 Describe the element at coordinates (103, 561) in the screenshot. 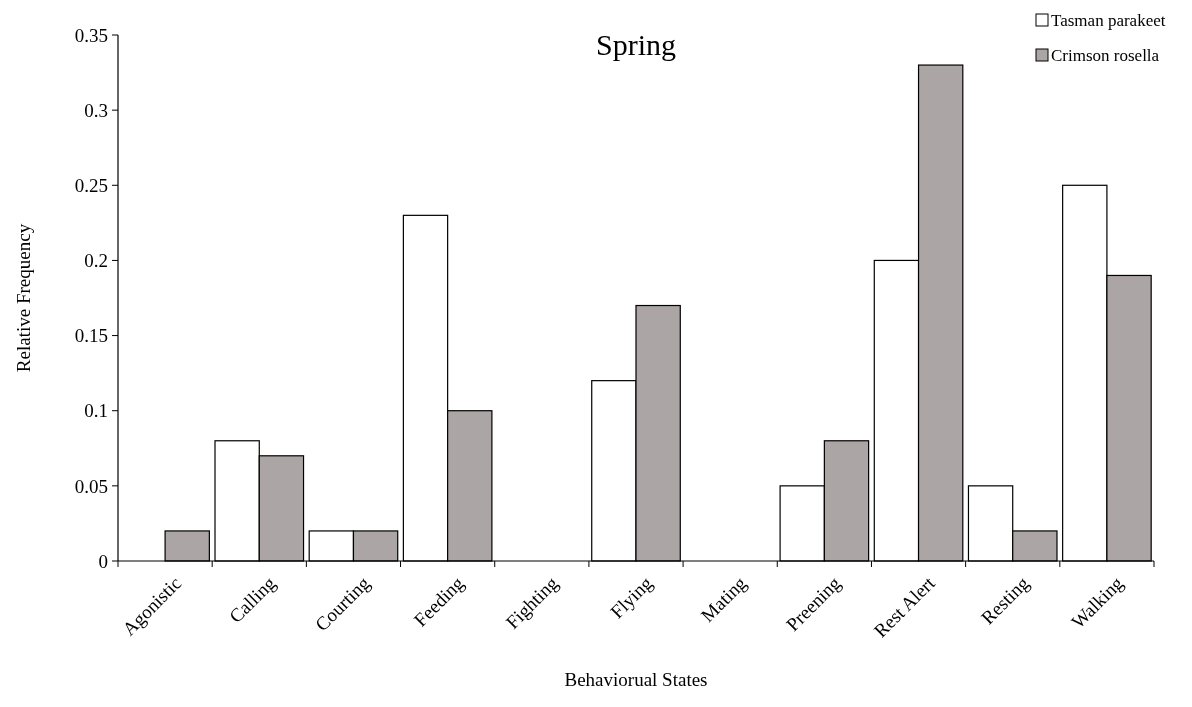

I see `y-tick-label: 0` at that location.